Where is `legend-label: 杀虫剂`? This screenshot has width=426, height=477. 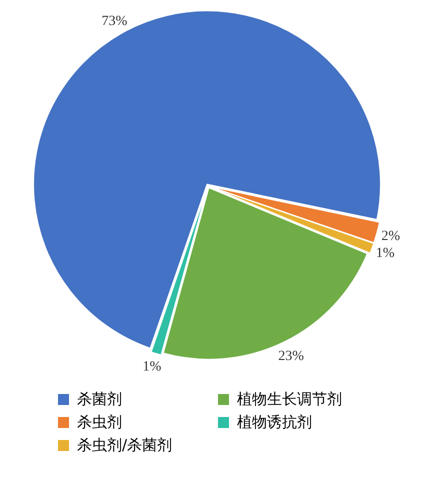
legend-label: 杀虫剂 is located at coordinates (99, 422).